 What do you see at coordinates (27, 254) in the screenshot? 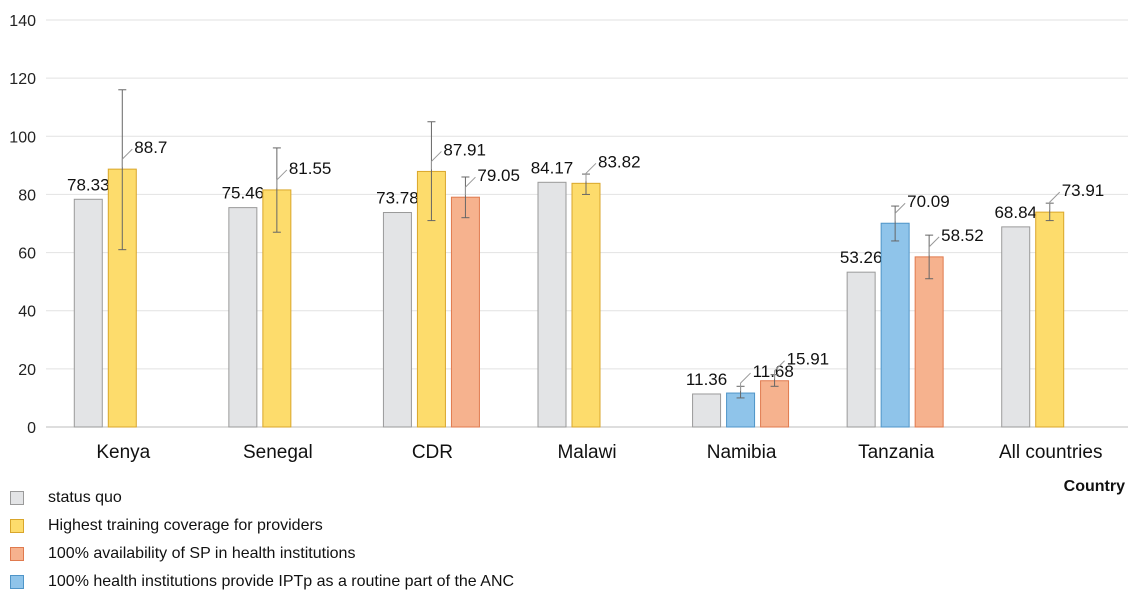
I see `y-tick-label: 60` at bounding box center [27, 254].